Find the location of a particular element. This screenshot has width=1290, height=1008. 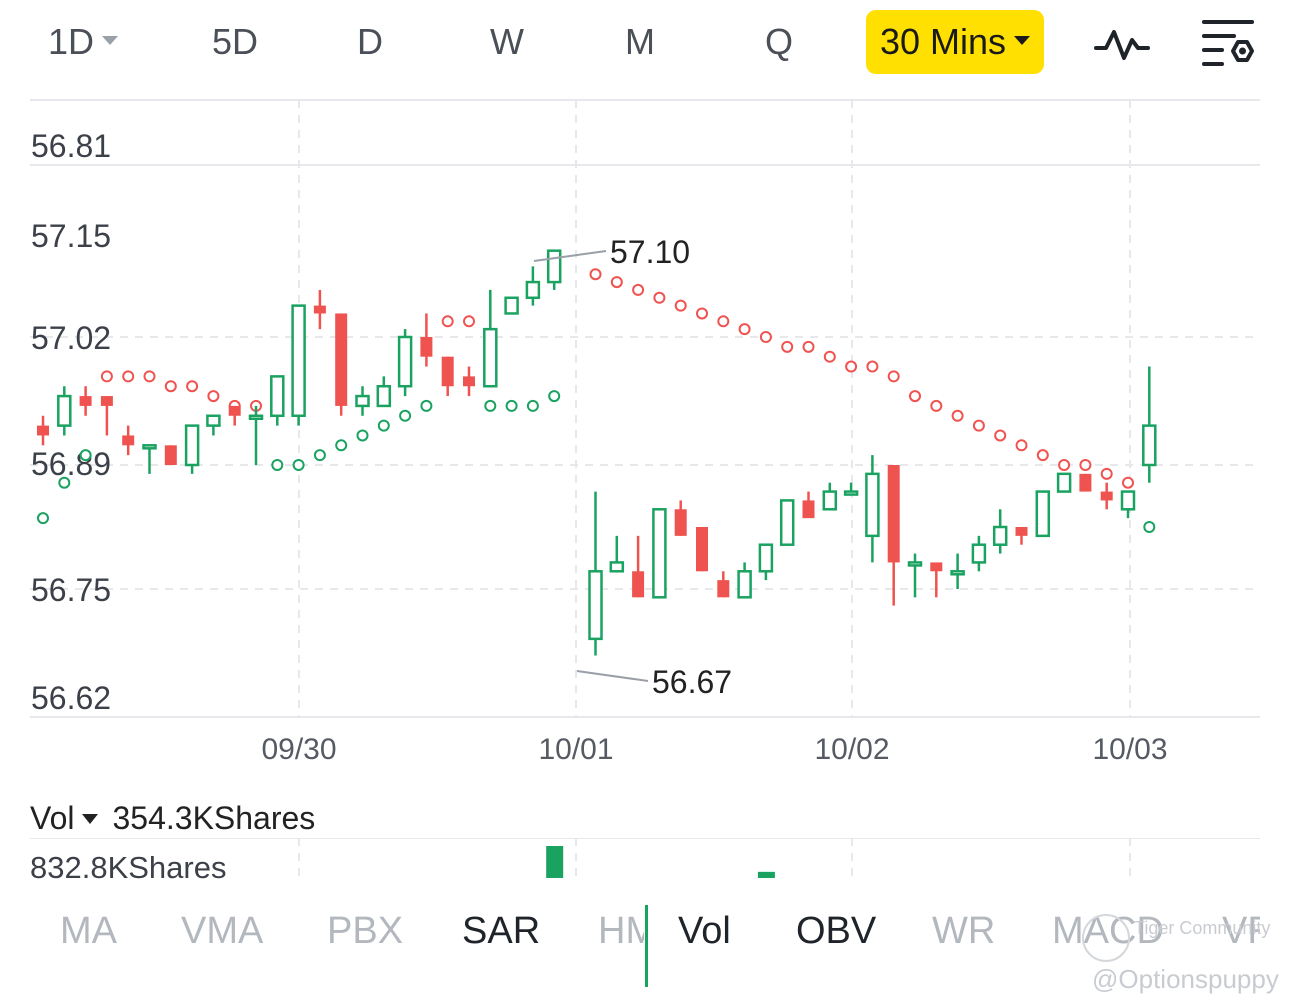

tab-wr: WR is located at coordinates (964, 931).